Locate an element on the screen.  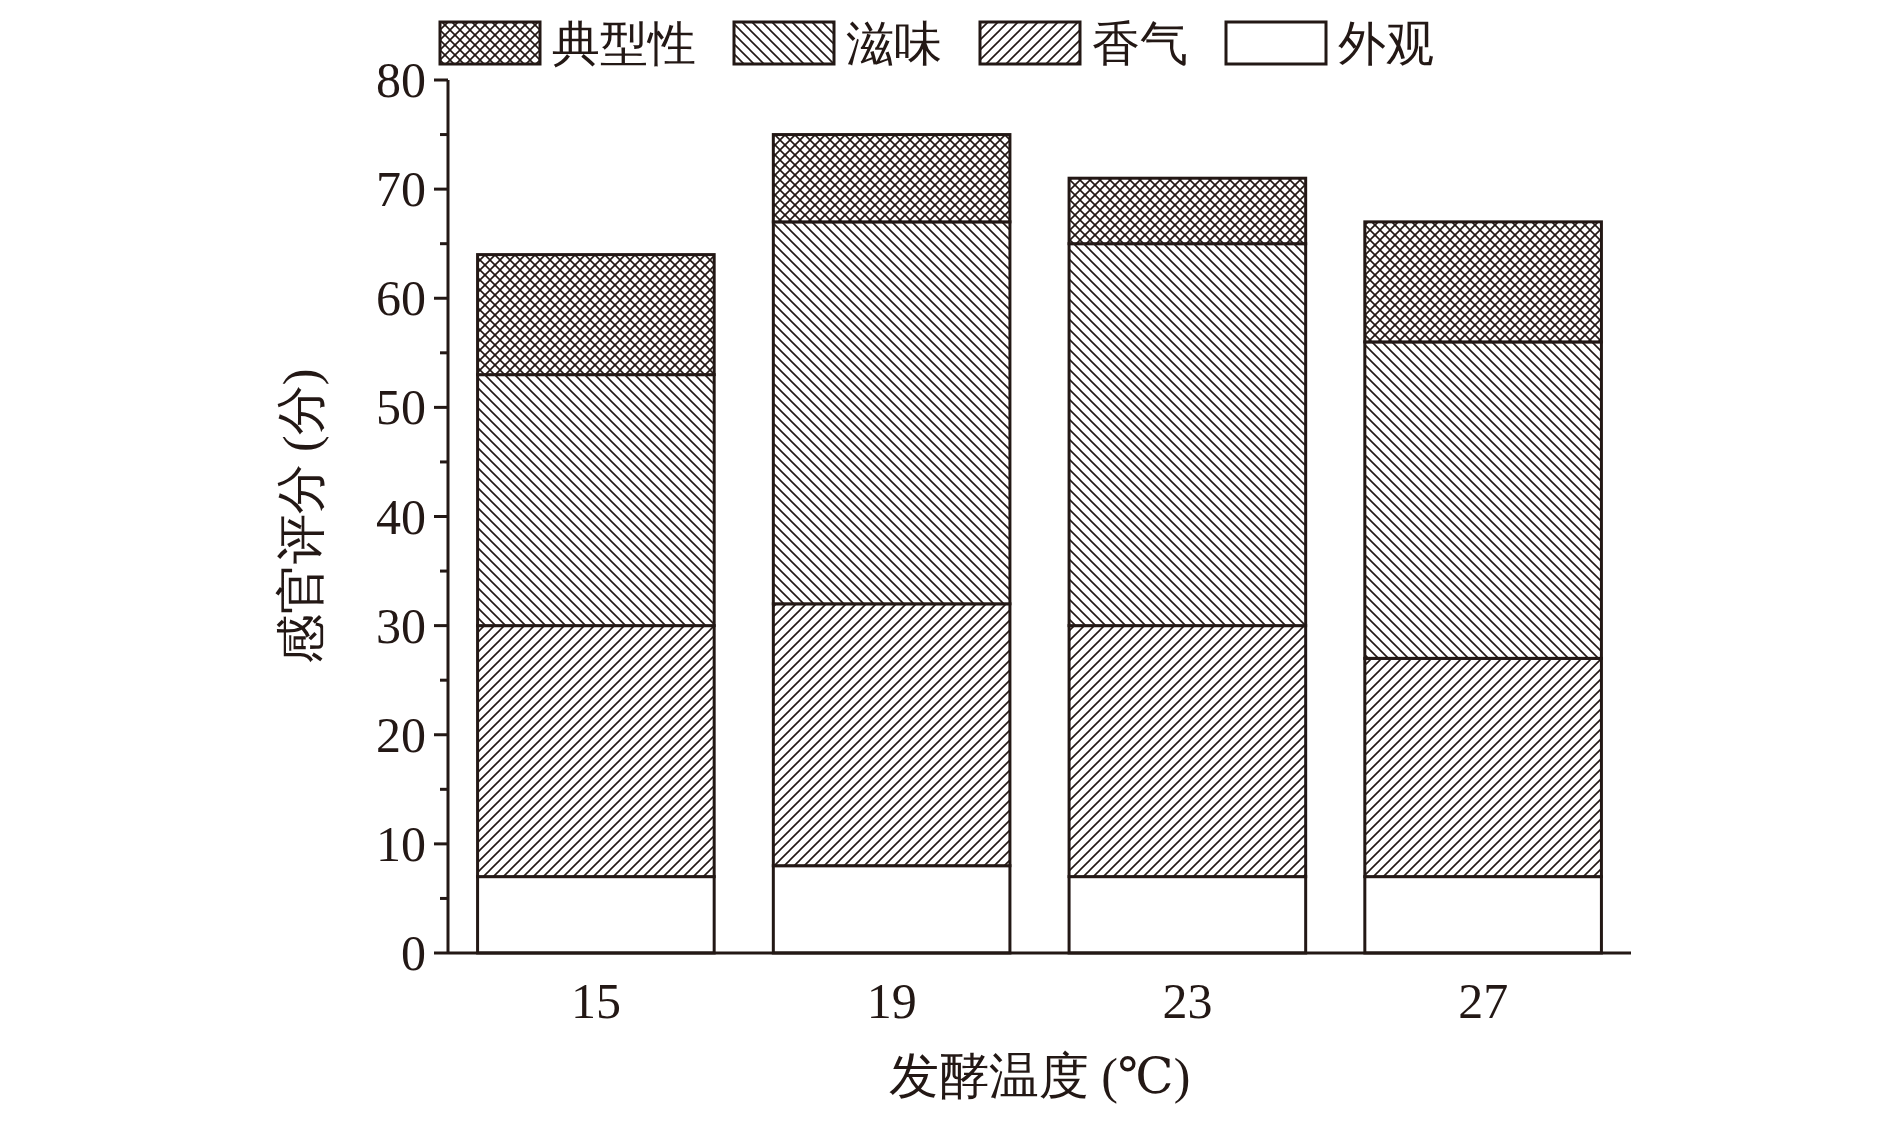
x-tick-label: 19 is located at coordinates (891, 1001).